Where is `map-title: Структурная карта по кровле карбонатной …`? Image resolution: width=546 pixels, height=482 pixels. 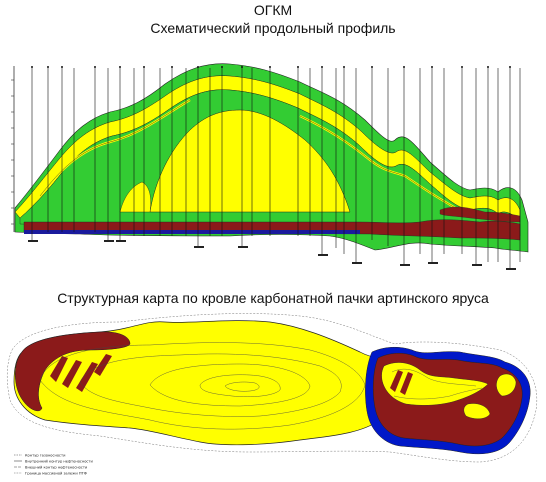 map-title: Структурная карта по кровле карбонатной … is located at coordinates (273, 298).